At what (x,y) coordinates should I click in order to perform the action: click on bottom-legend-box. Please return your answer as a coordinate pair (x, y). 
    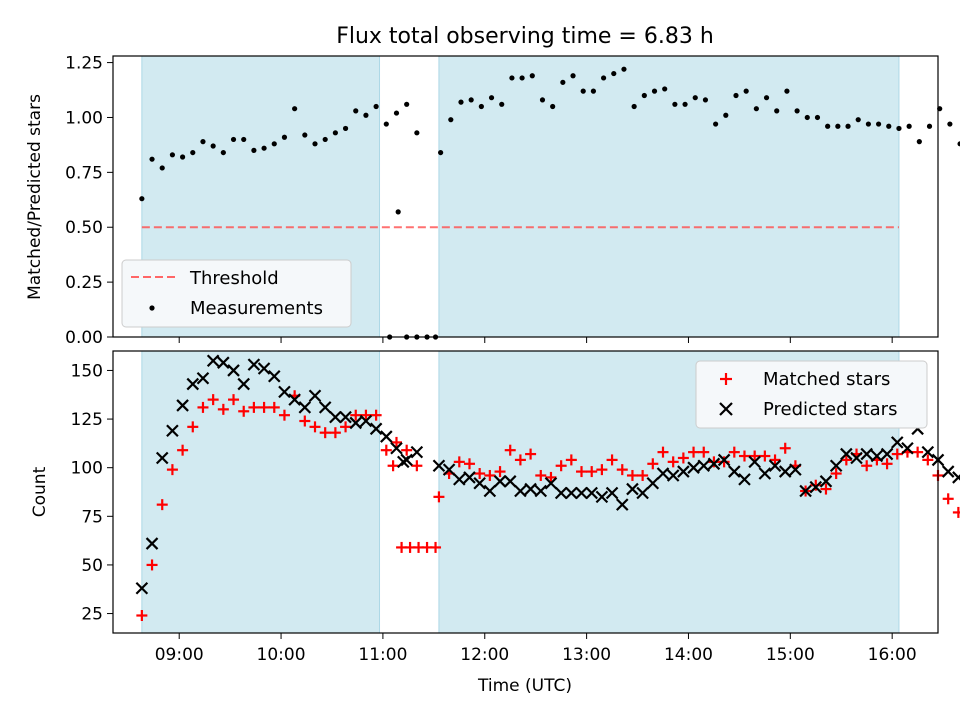
    Looking at the image, I should click on (811, 394).